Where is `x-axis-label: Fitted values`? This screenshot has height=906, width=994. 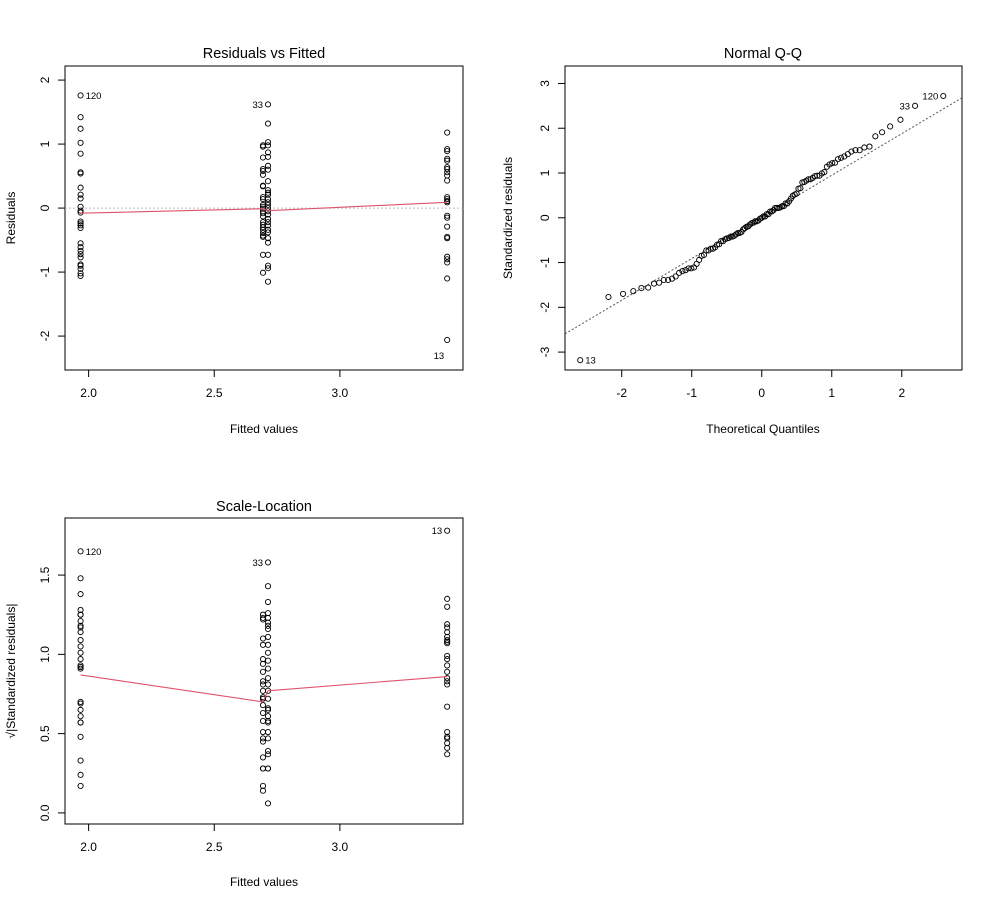
x-axis-label: Fitted values is located at coordinates (264, 429).